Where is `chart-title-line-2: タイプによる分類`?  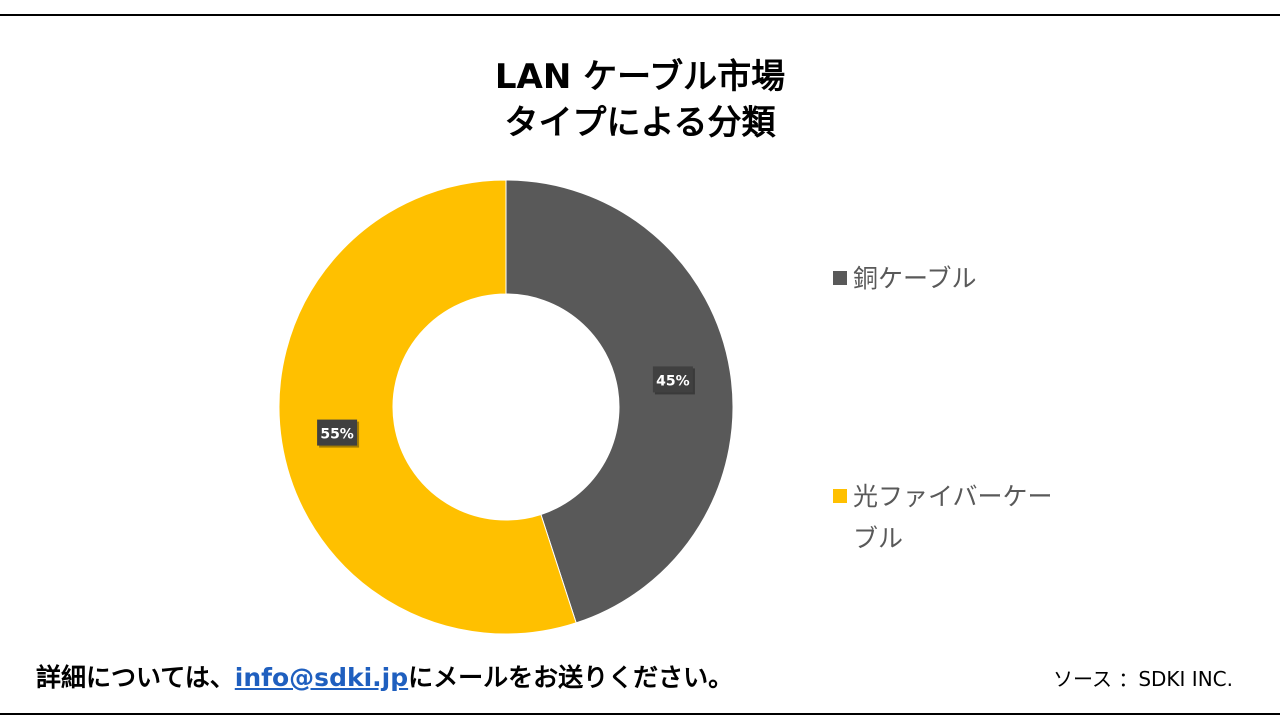 chart-title-line-2: タイプによる分類 is located at coordinates (640, 123).